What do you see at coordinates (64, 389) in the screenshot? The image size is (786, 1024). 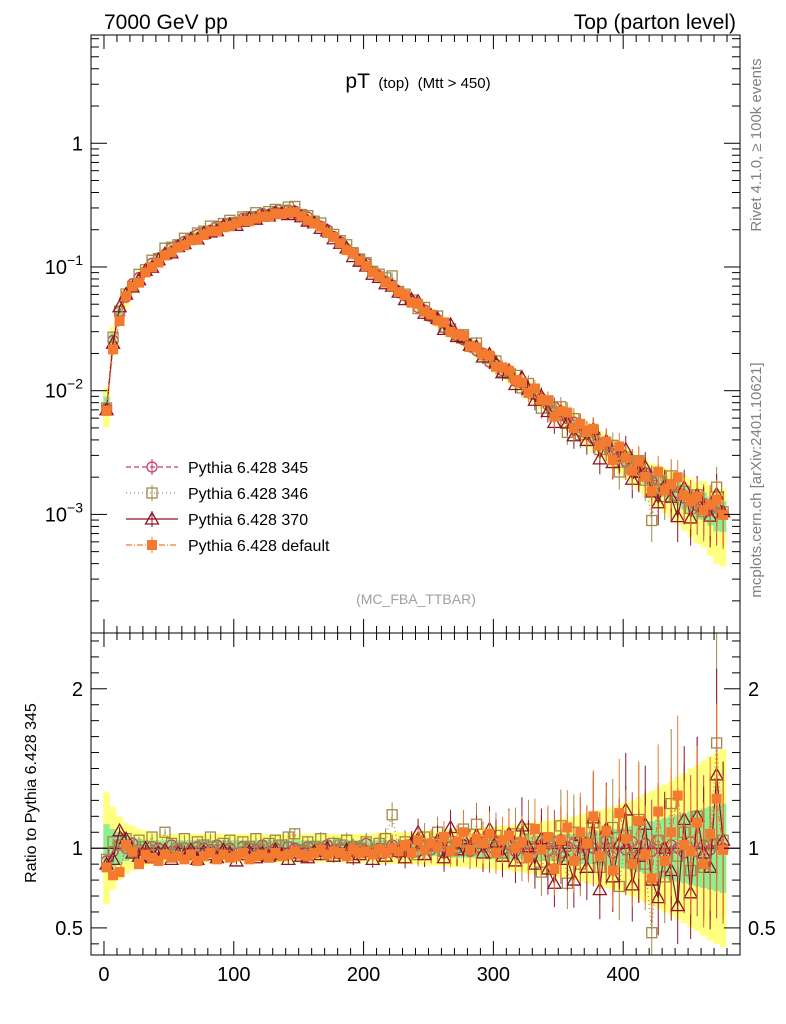 I see `main-ytick-label: 10⁻²` at bounding box center [64, 389].